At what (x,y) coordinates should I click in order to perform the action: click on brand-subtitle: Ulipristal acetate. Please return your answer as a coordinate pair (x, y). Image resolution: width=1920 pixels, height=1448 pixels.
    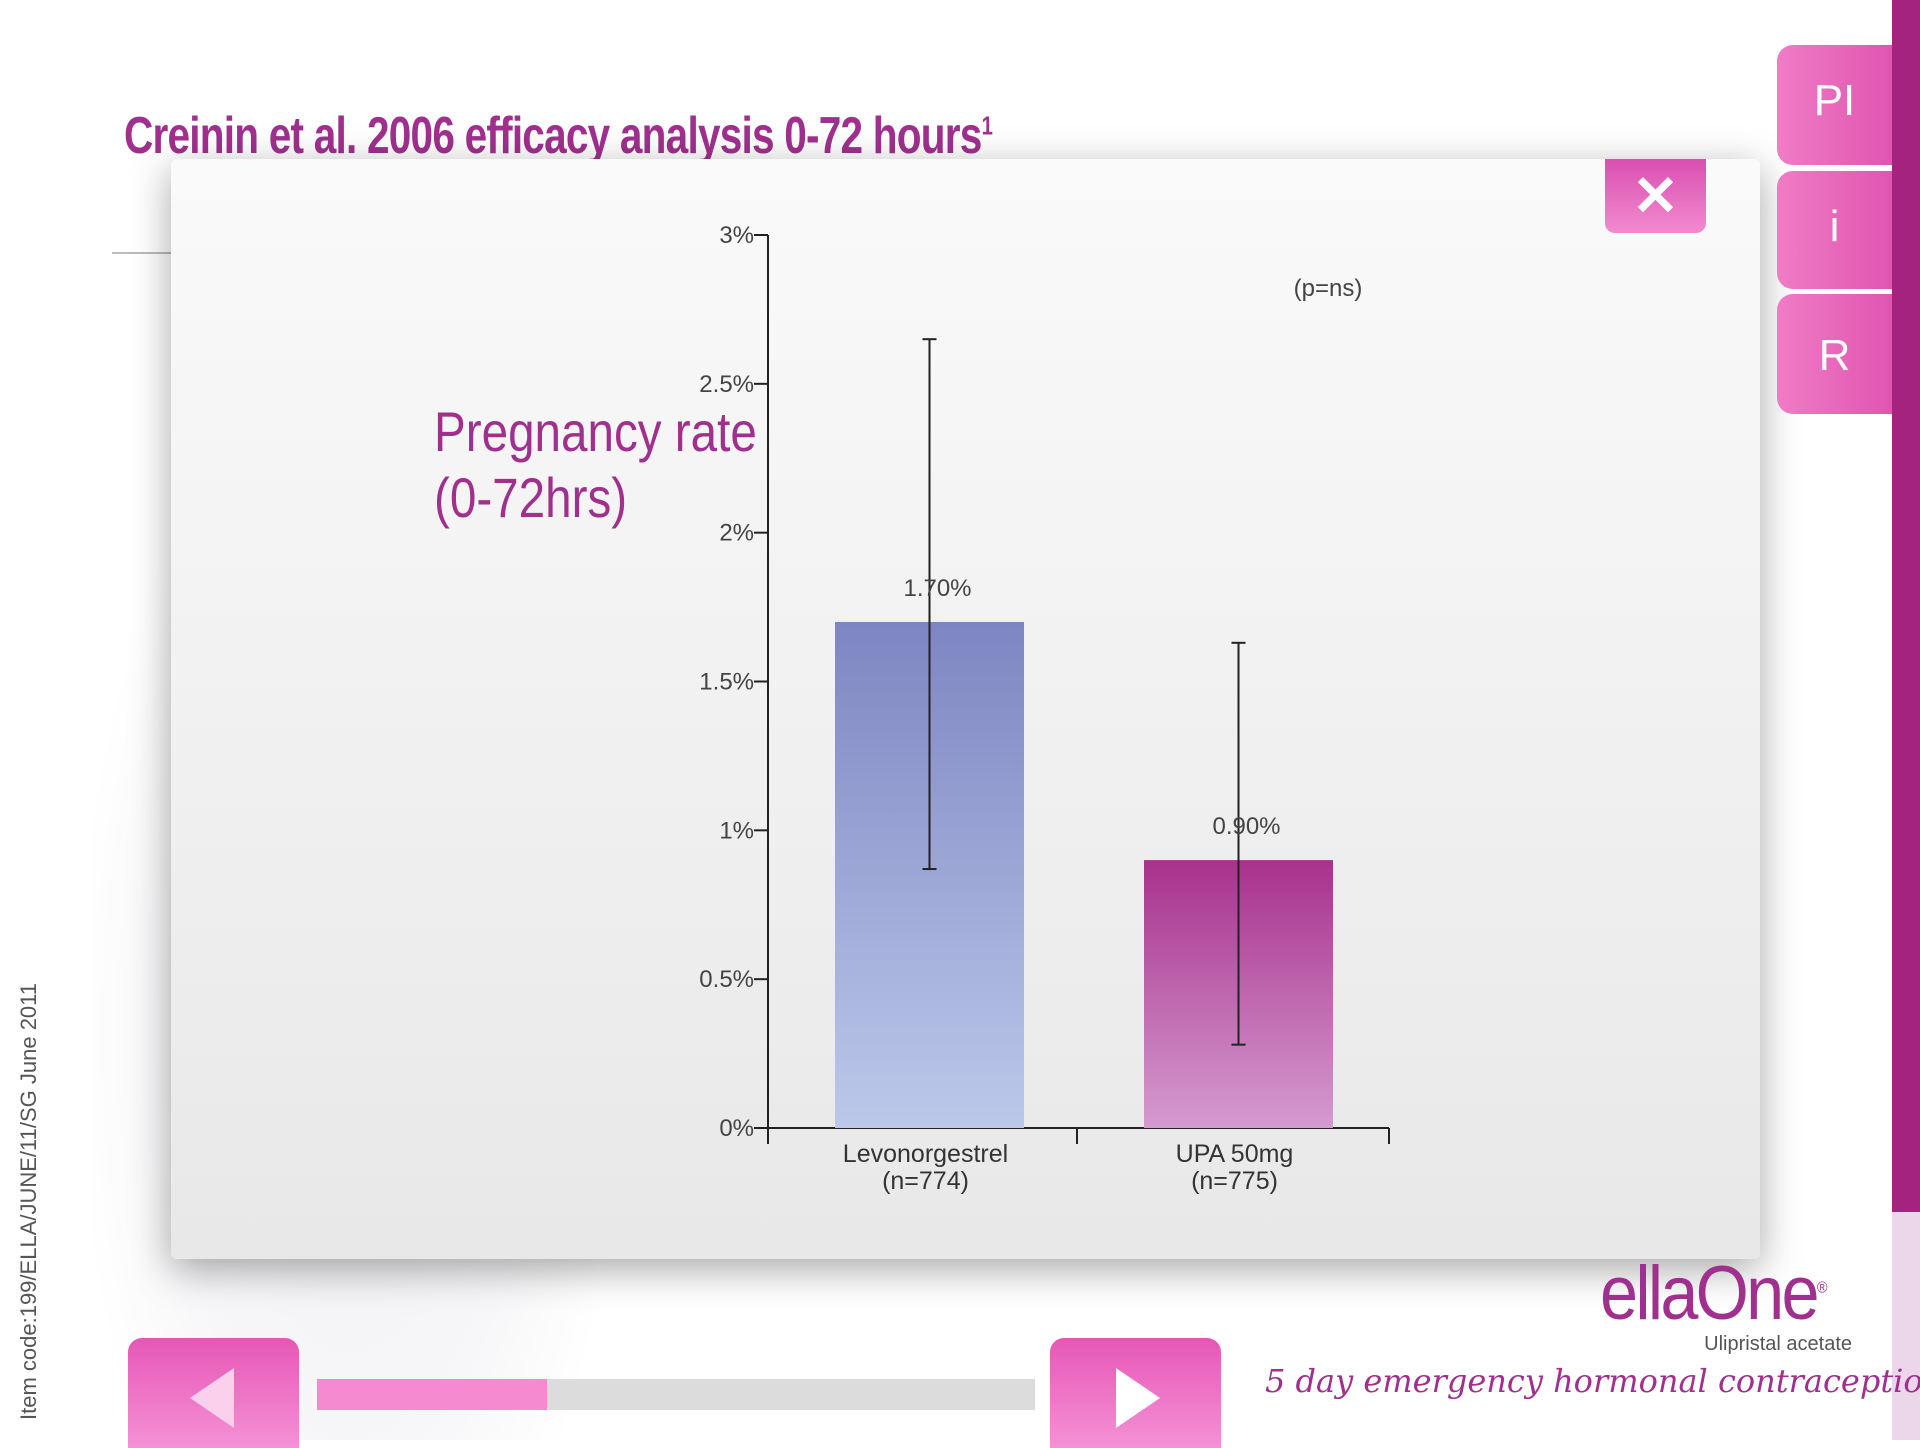
    Looking at the image, I should click on (1778, 1344).